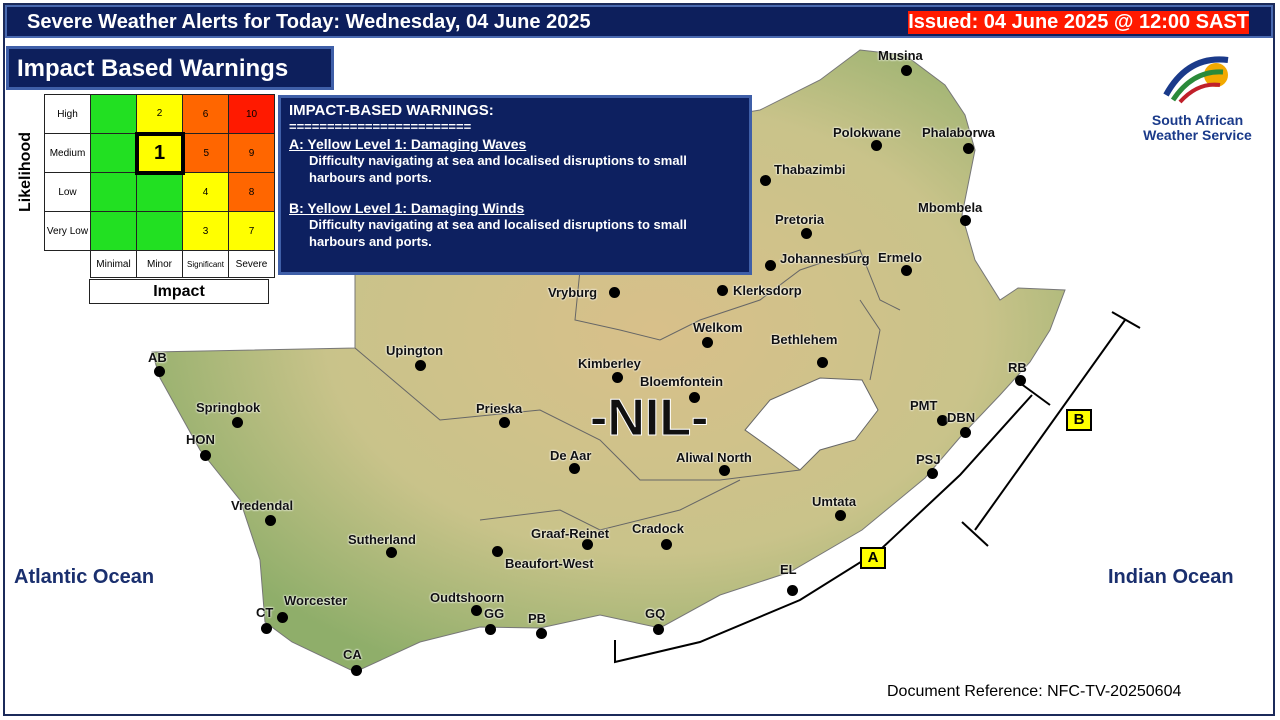 The height and width of the screenshot is (720, 1280). Describe the element at coordinates (200, 439) in the screenshot. I see `city-label: HON` at that location.